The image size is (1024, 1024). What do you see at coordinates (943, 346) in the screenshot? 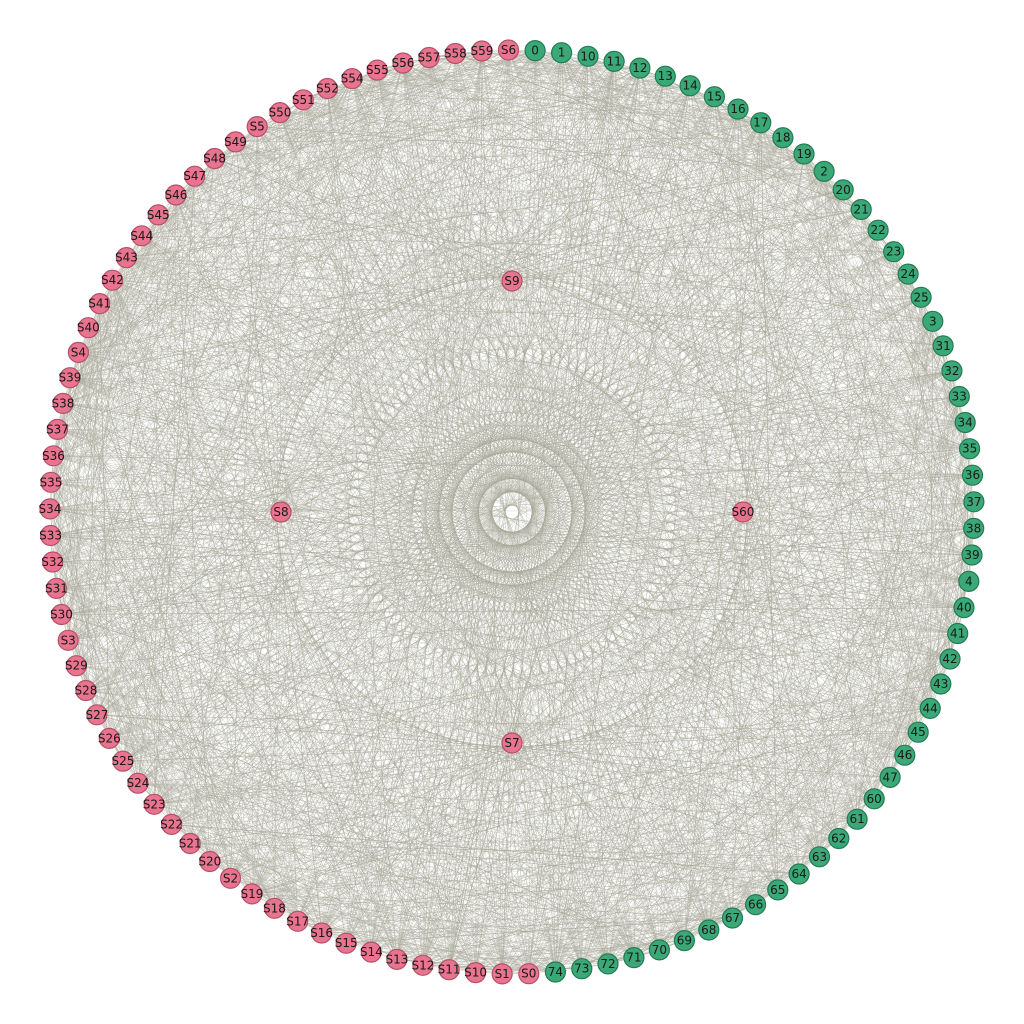
I see `graph-node: 31` at bounding box center [943, 346].